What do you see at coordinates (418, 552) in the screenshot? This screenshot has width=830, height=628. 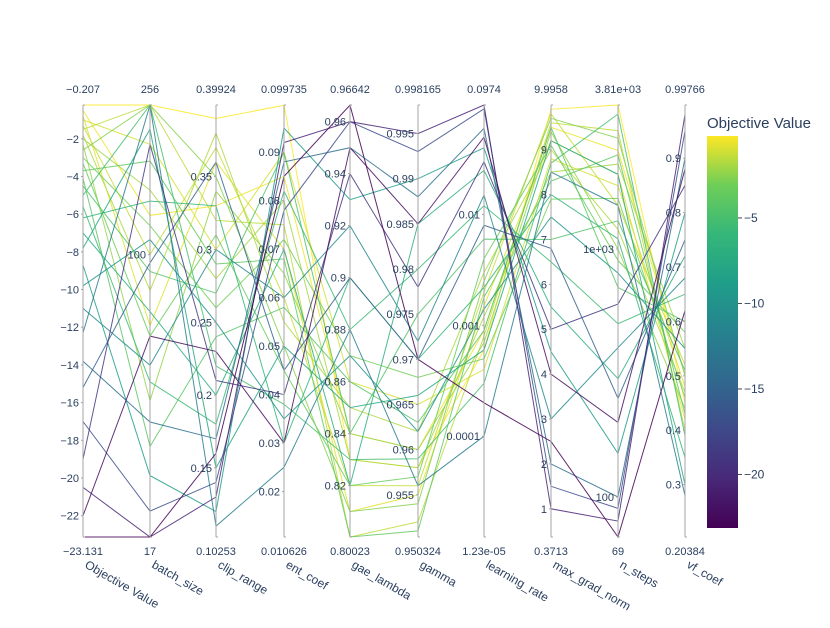 I see `axis-min-label: 0.950324` at bounding box center [418, 552].